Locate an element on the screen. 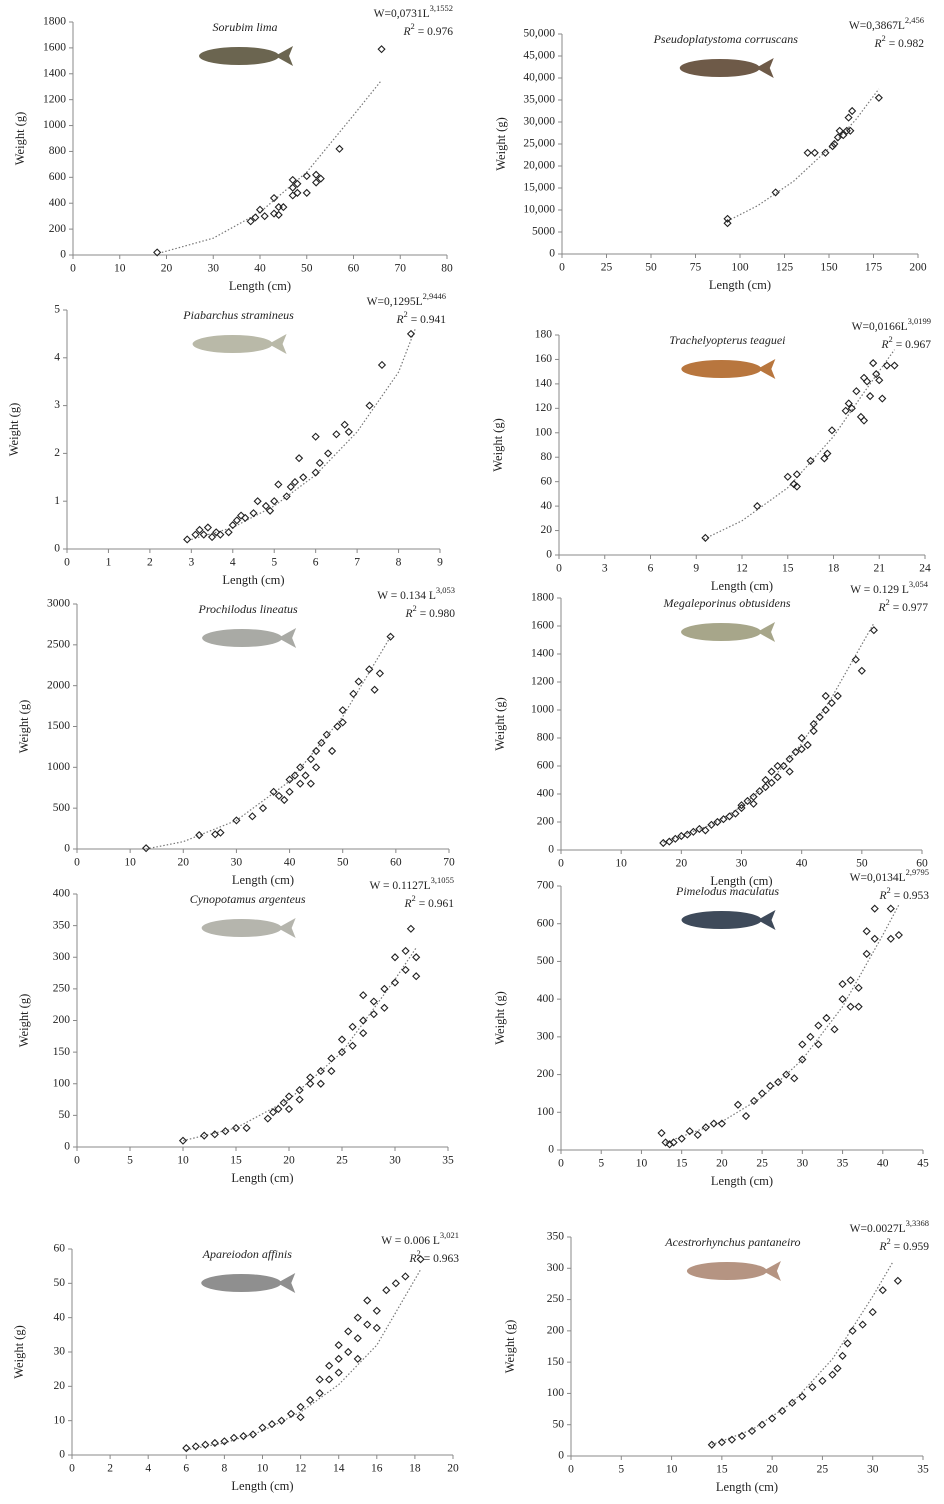  y-tick-label: 4 is located at coordinates (57, 357).